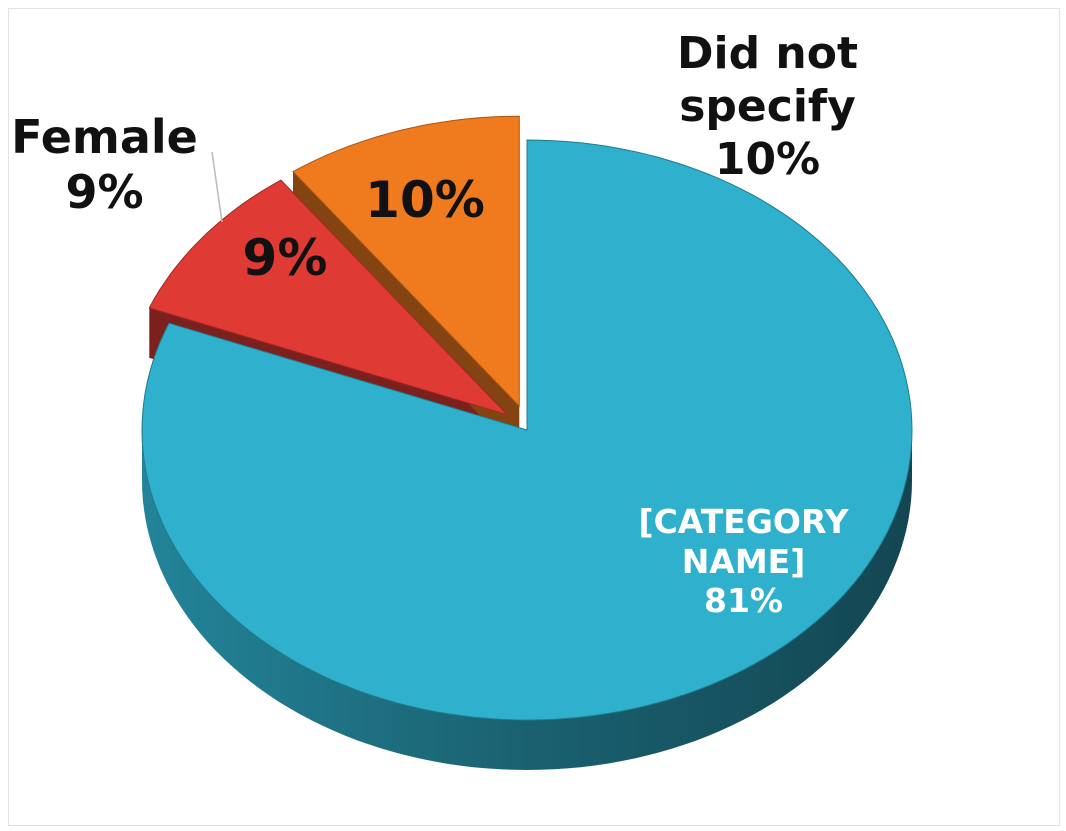 The height and width of the screenshot is (831, 1066). I want to click on outside-label: Female 9%, so click(104, 165).